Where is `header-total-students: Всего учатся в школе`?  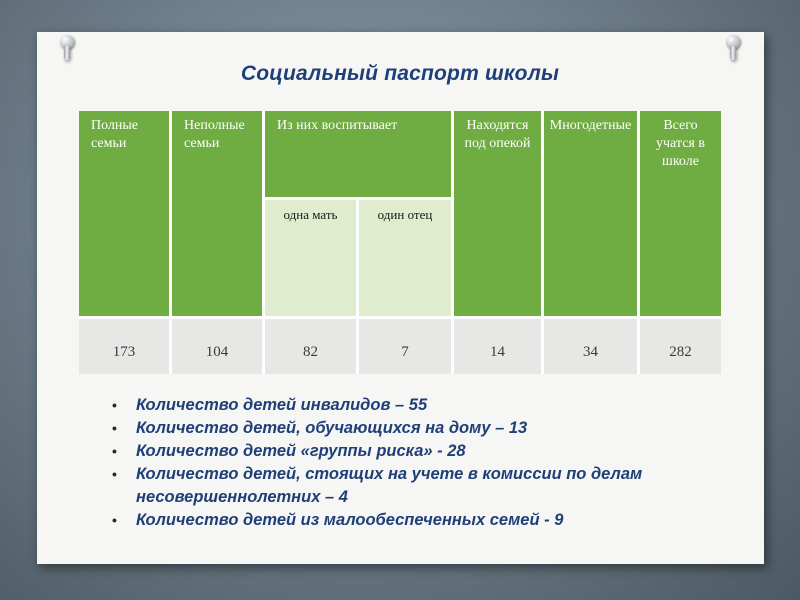 header-total-students: Всего учатся в школе is located at coordinates (680, 213).